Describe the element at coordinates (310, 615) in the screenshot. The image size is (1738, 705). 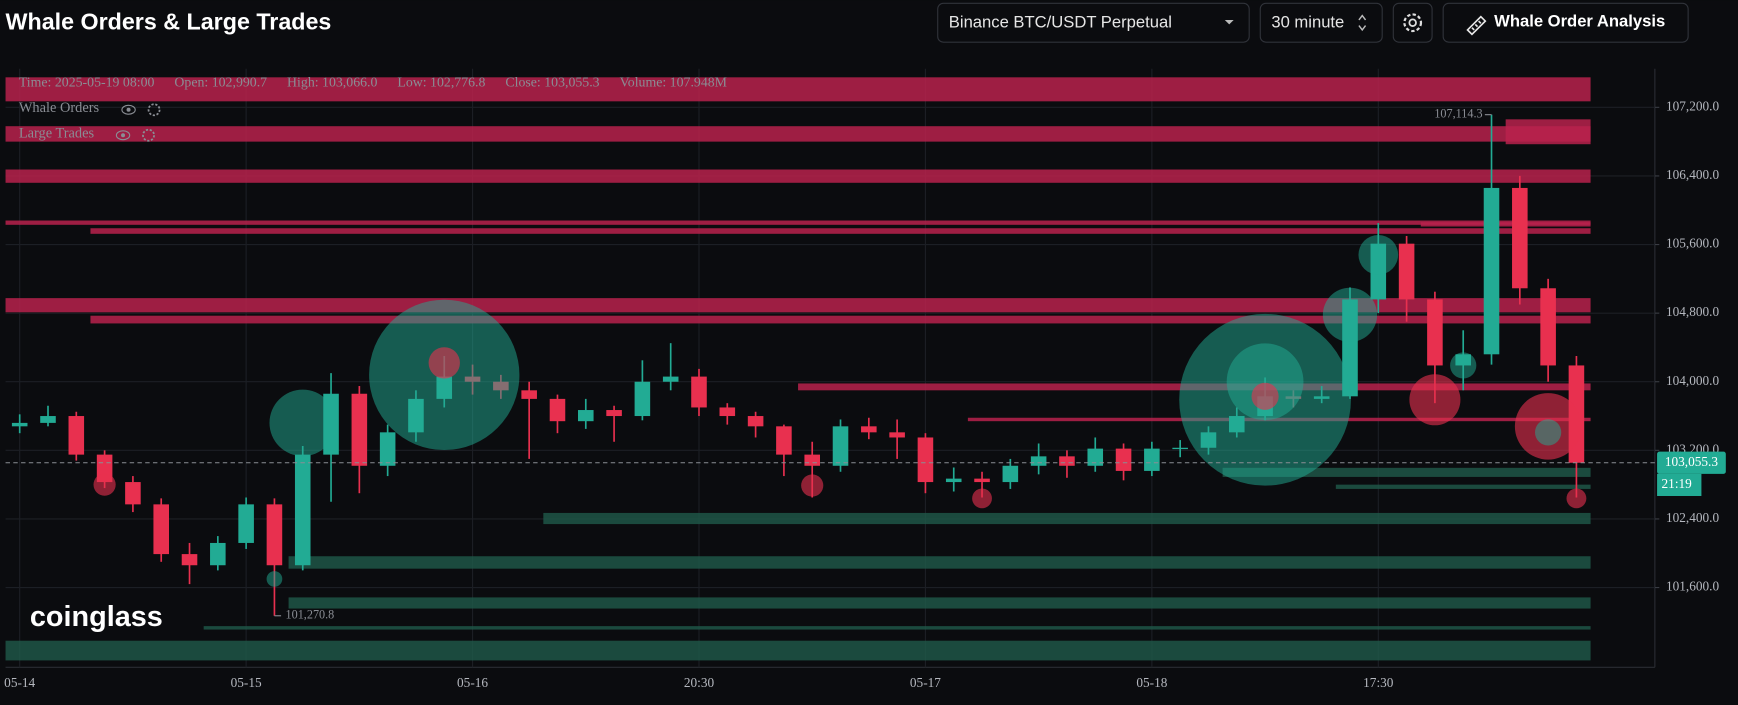
I see `low-annotation: 101,270.8` at that location.